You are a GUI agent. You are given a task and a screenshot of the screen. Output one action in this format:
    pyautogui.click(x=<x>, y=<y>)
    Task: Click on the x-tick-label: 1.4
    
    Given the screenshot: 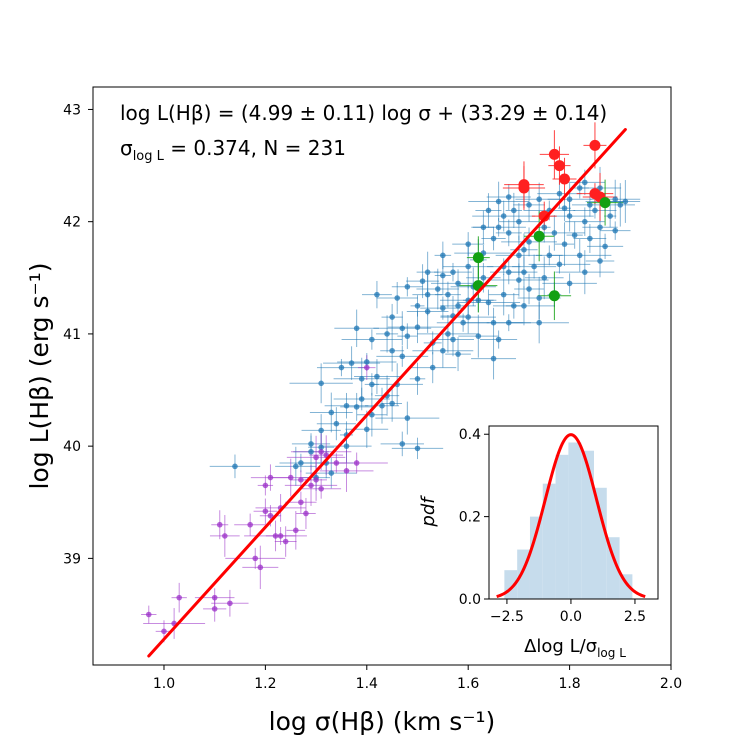 What is the action you would take?
    pyautogui.click(x=367, y=684)
    